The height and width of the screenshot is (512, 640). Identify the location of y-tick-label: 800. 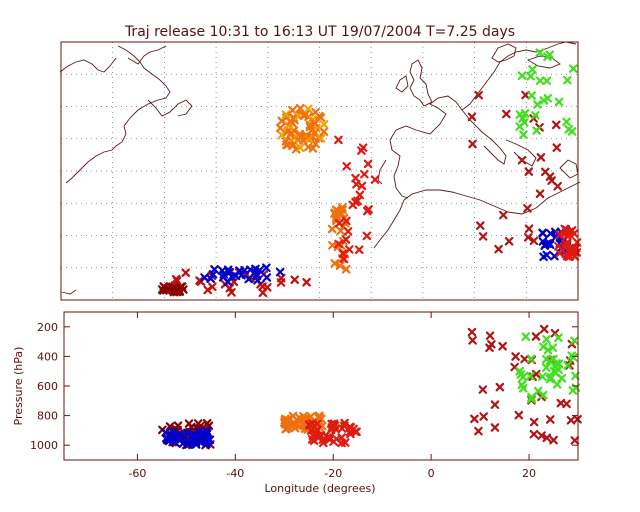
(47, 416).